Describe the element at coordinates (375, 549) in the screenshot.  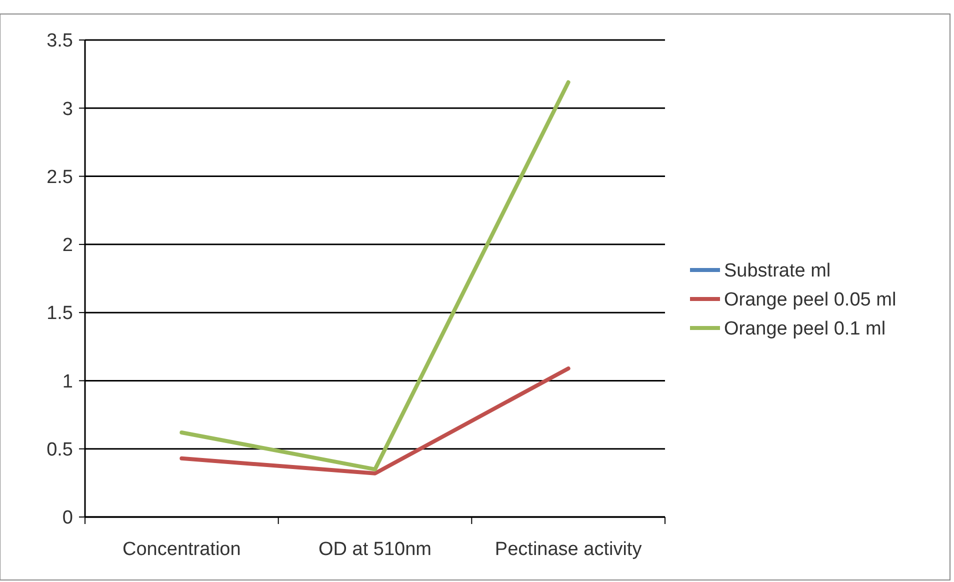
I see `x-tick-label: OD at 510nm` at that location.